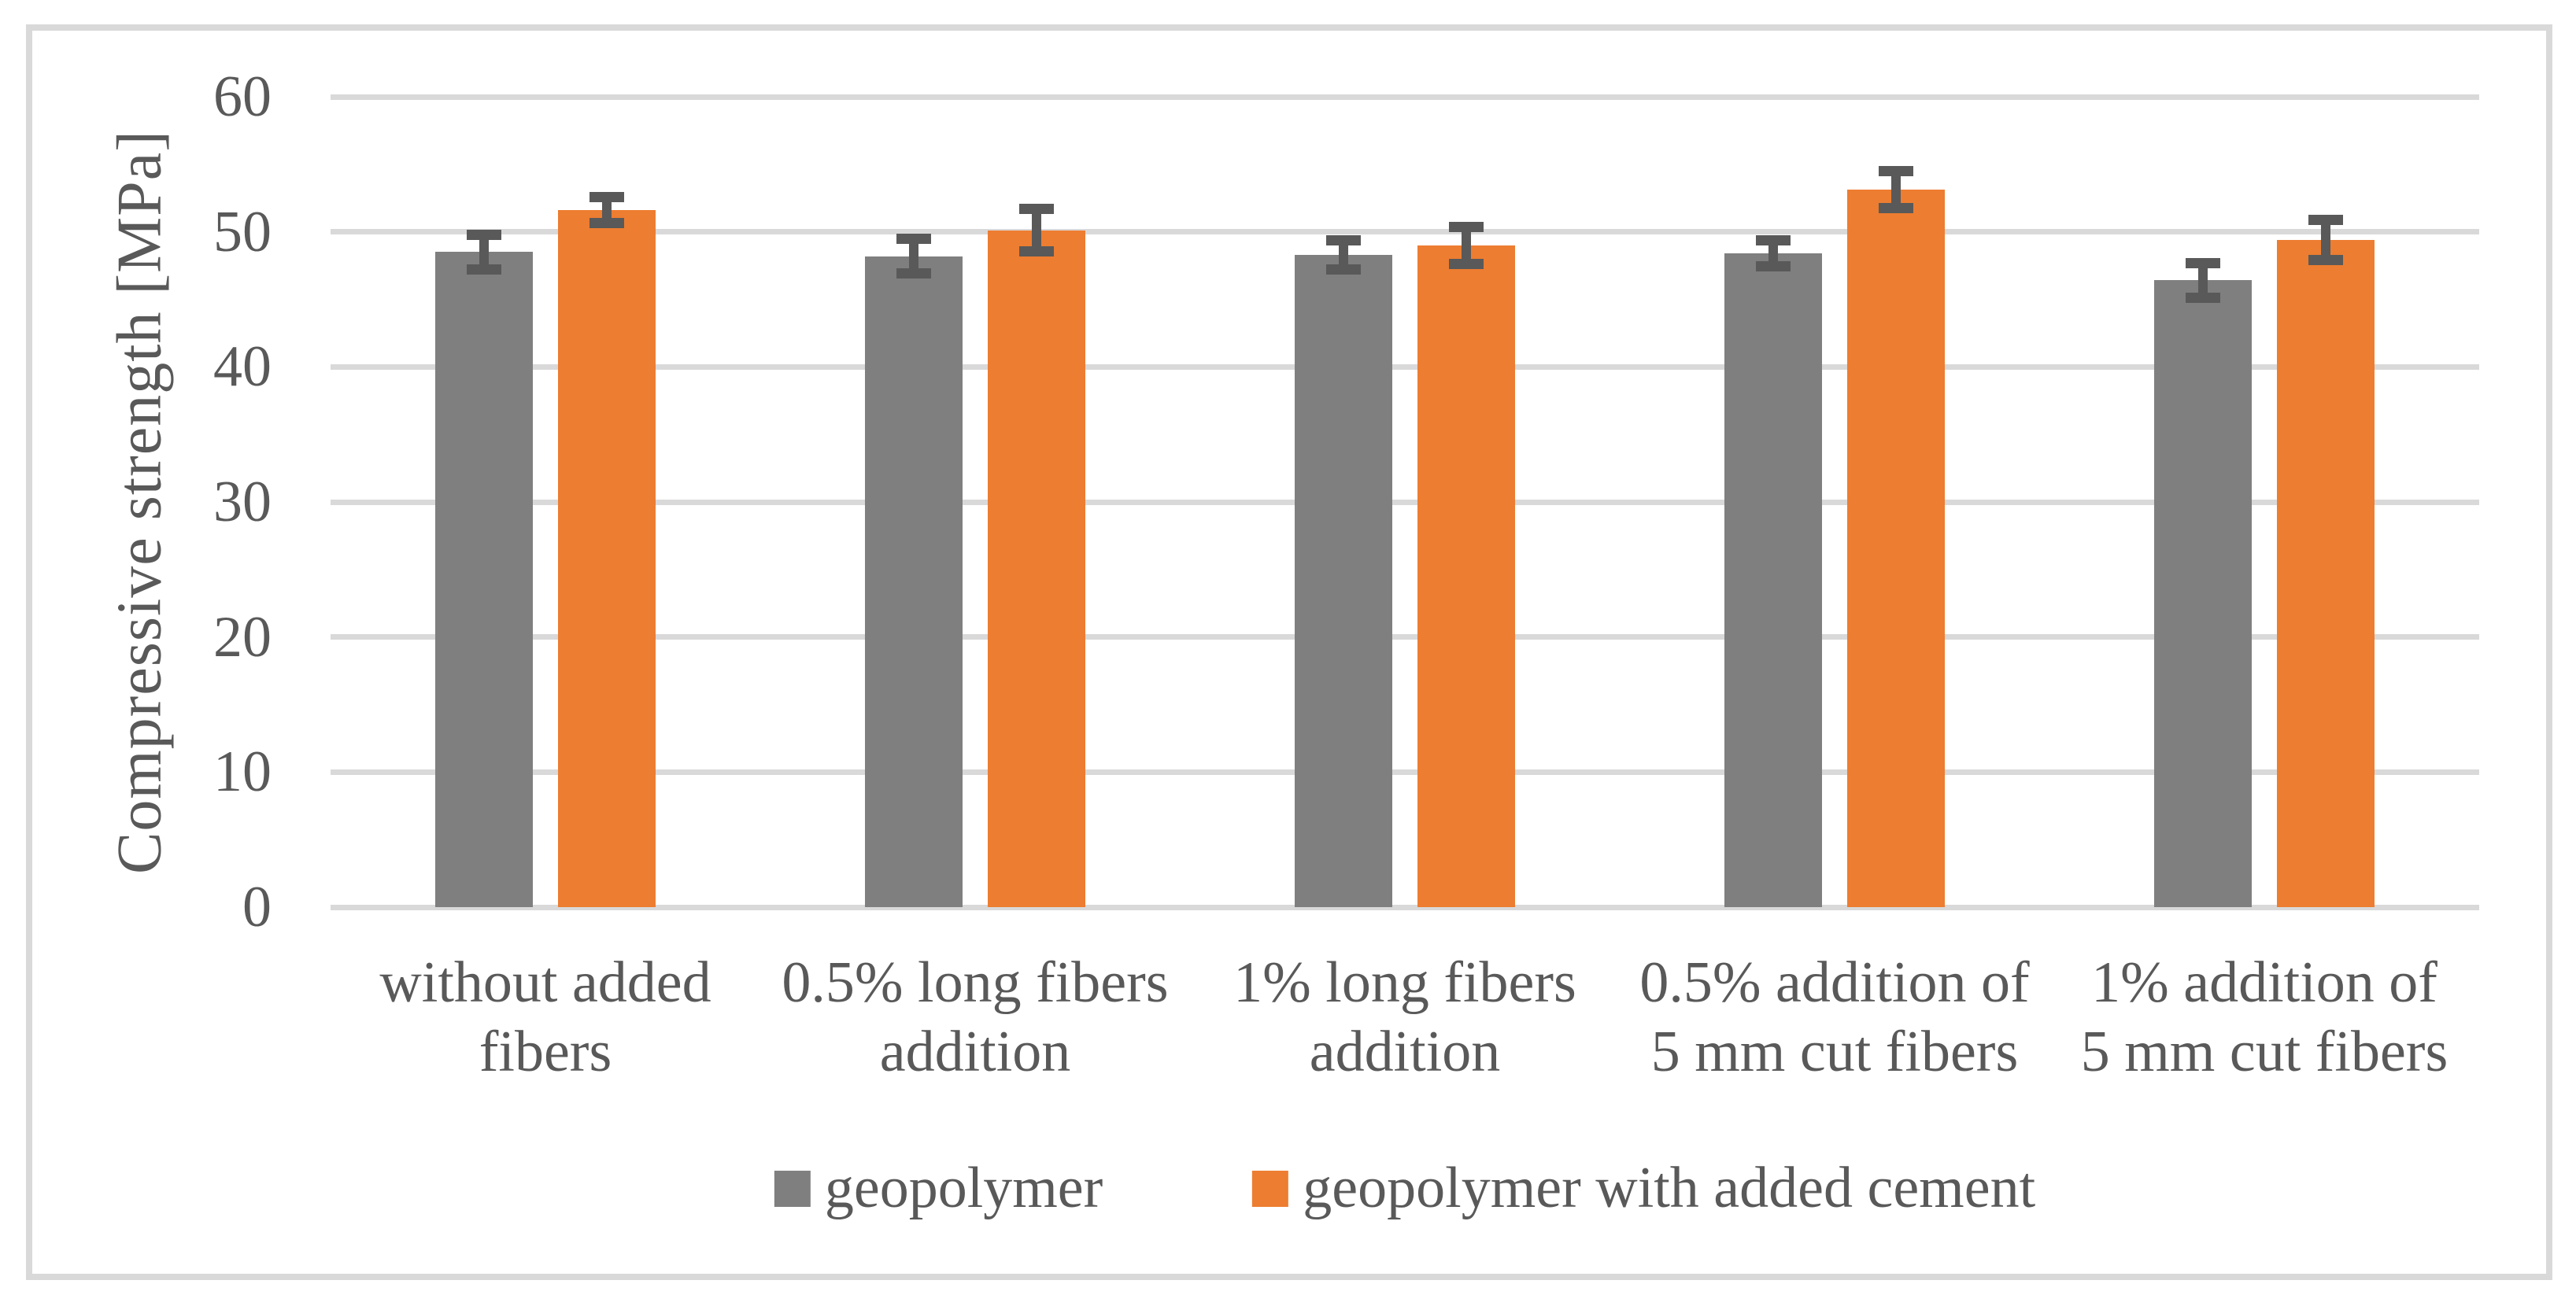  Describe the element at coordinates (242, 97) in the screenshot. I see `y-tick-label: 60` at that location.